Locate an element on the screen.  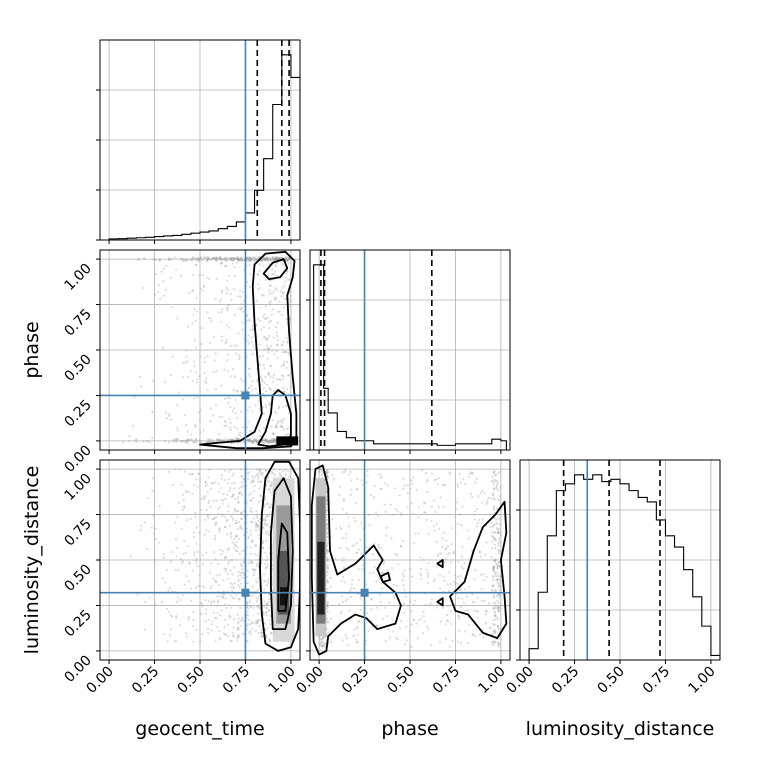
y-tick-label: 0.75 is located at coordinates (77, 322).